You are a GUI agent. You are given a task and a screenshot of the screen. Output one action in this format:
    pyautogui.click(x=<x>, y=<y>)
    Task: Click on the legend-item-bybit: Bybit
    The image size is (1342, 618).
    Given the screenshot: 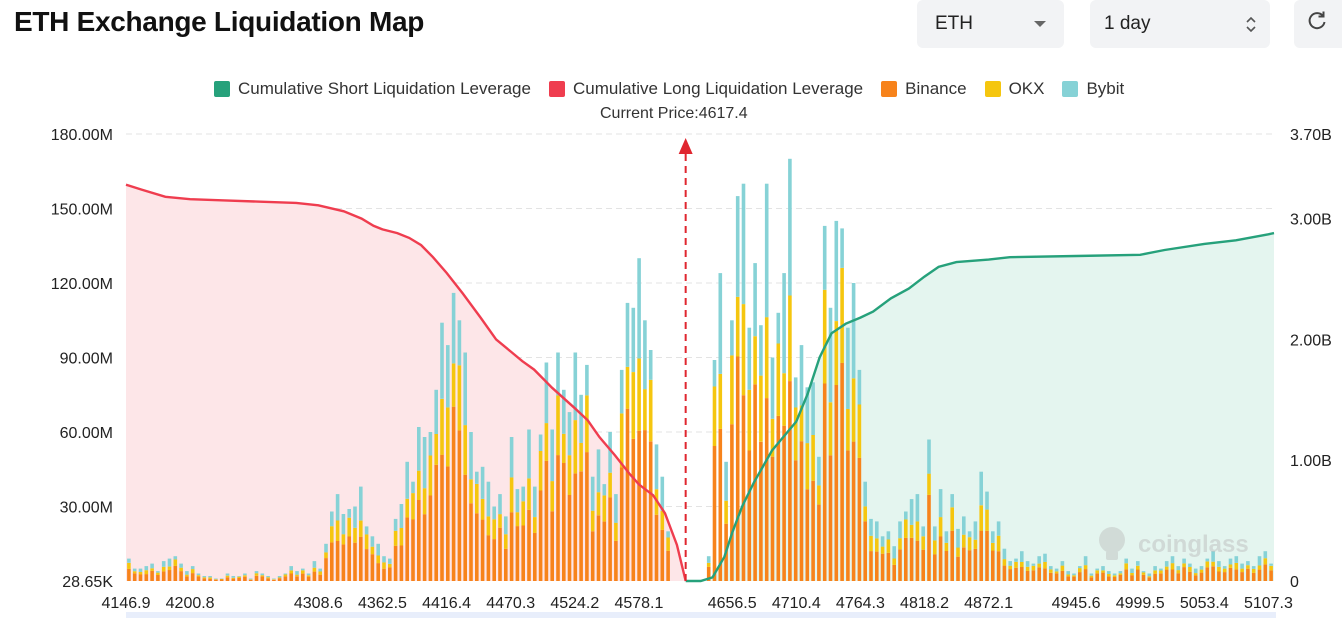 What is the action you would take?
    pyautogui.click(x=1093, y=89)
    